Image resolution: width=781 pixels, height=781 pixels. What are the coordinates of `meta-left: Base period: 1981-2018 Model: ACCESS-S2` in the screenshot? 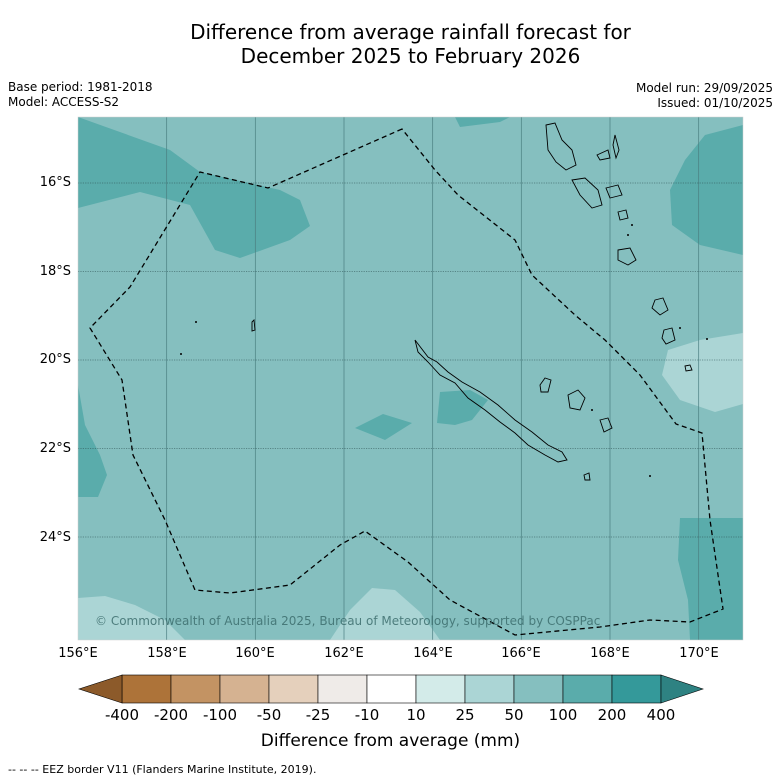 It's located at (80, 95).